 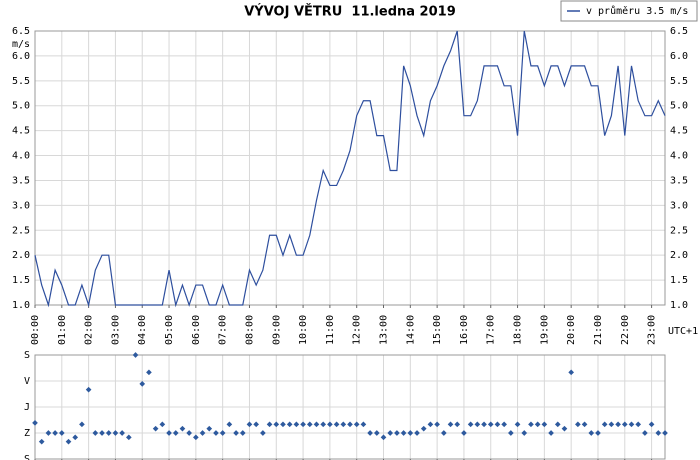 What do you see at coordinates (21, 106) in the screenshot?
I see `y-tick-label: 5.0` at bounding box center [21, 106].